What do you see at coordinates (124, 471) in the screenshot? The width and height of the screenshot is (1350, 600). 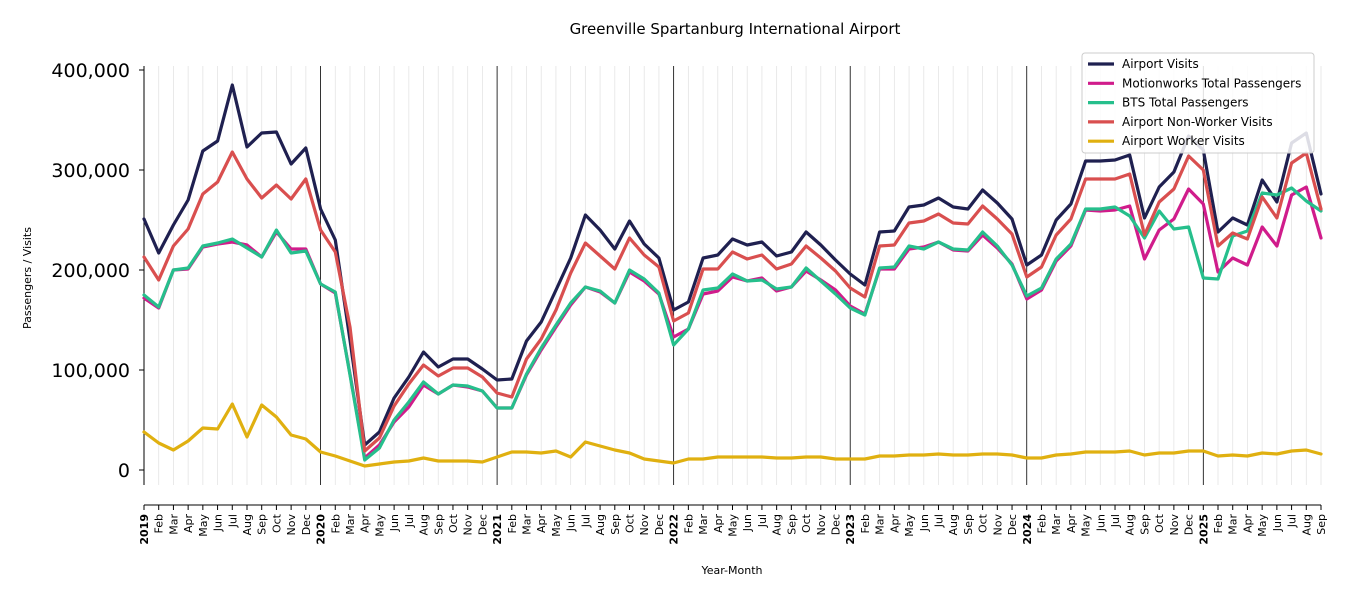 I see `y-tick-label: 0` at bounding box center [124, 471].